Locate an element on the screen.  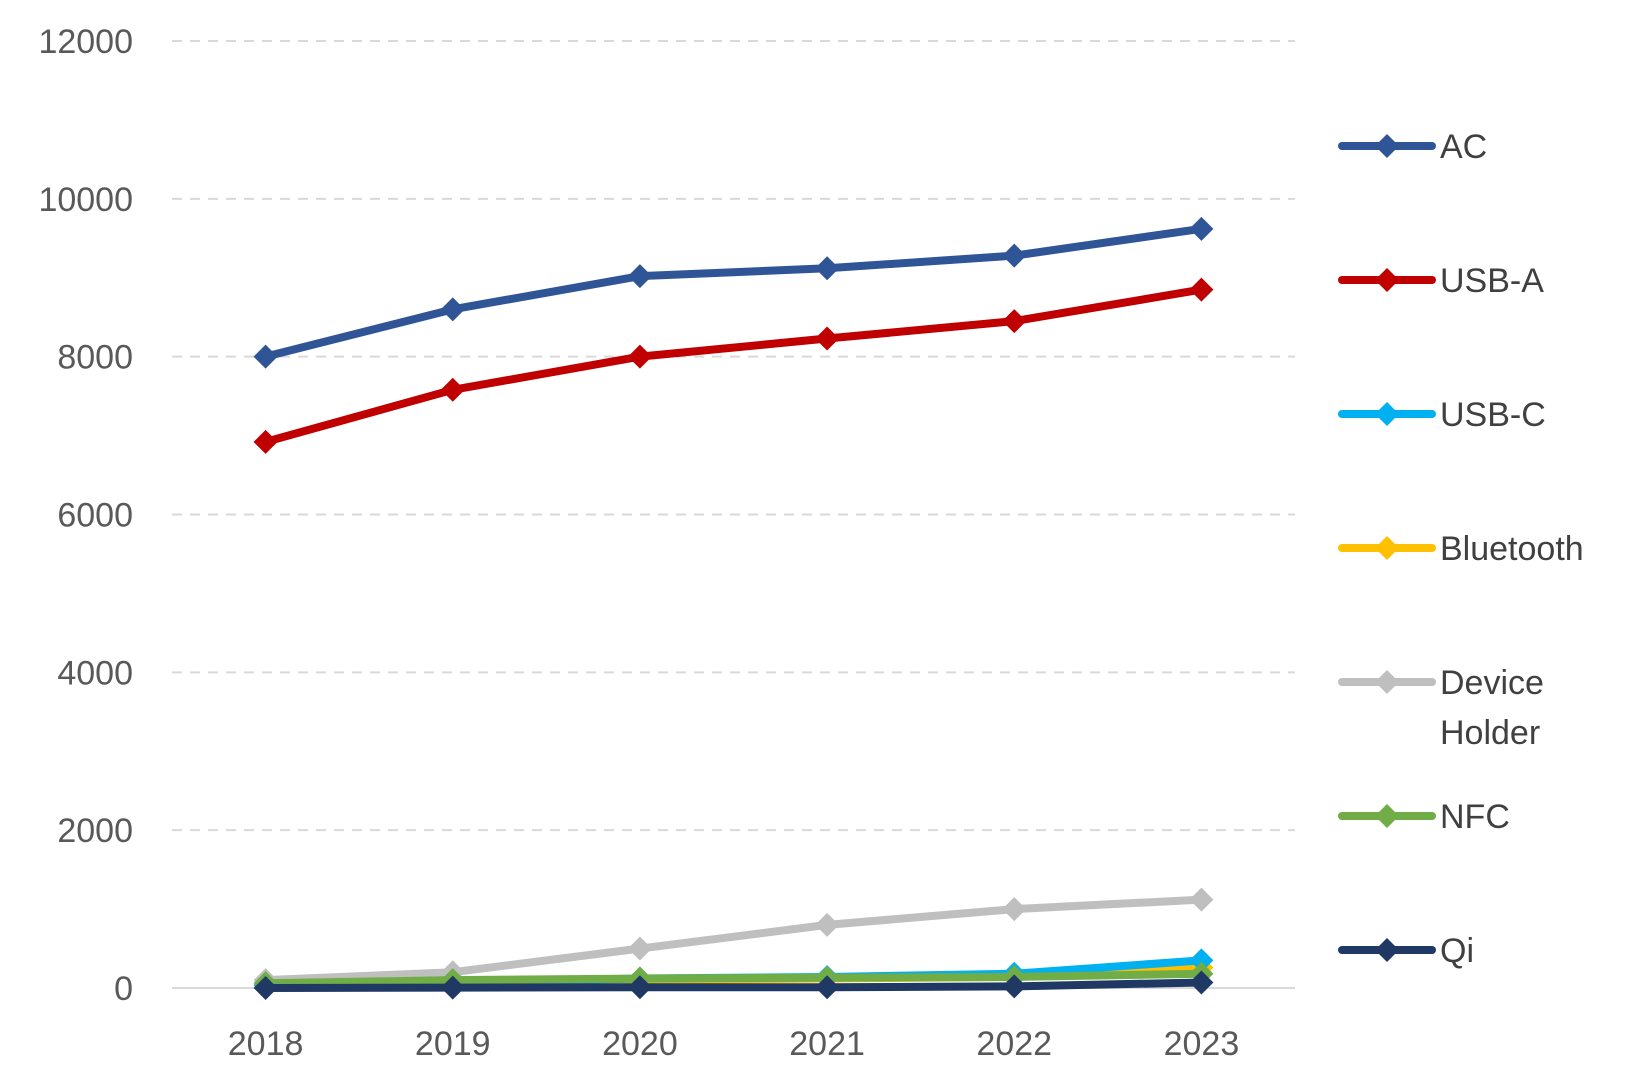
x-tick-label: 2021 is located at coordinates (827, 1044).